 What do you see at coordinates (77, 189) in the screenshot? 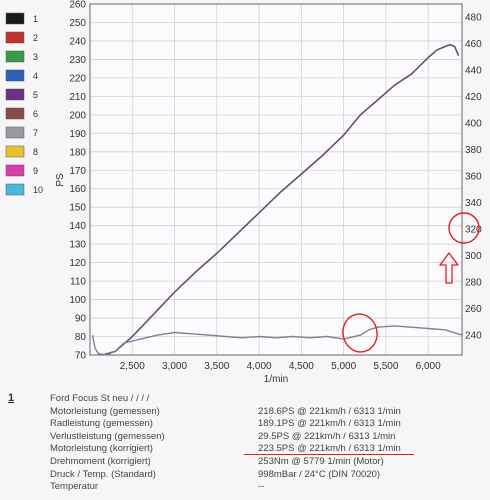
I see `y-tick-left: 160` at bounding box center [77, 189].